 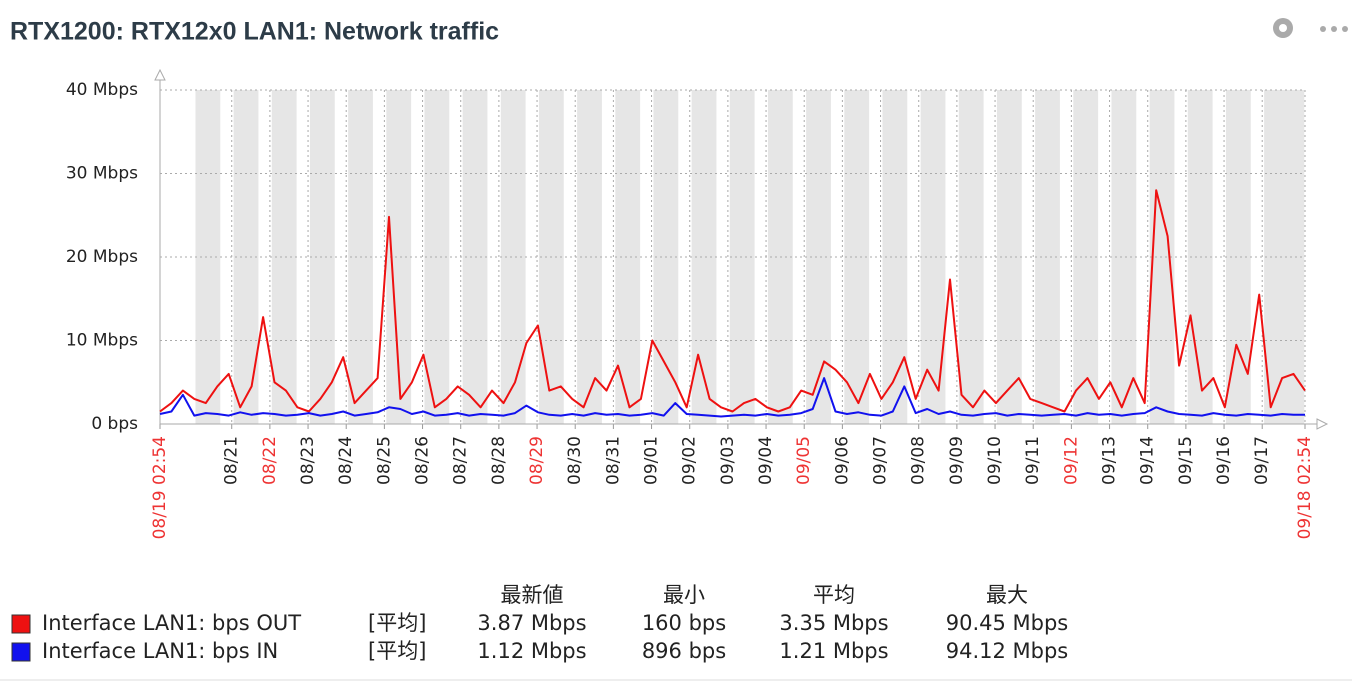 What do you see at coordinates (834, 595) in the screenshot?
I see `legend-header: 平均` at bounding box center [834, 595].